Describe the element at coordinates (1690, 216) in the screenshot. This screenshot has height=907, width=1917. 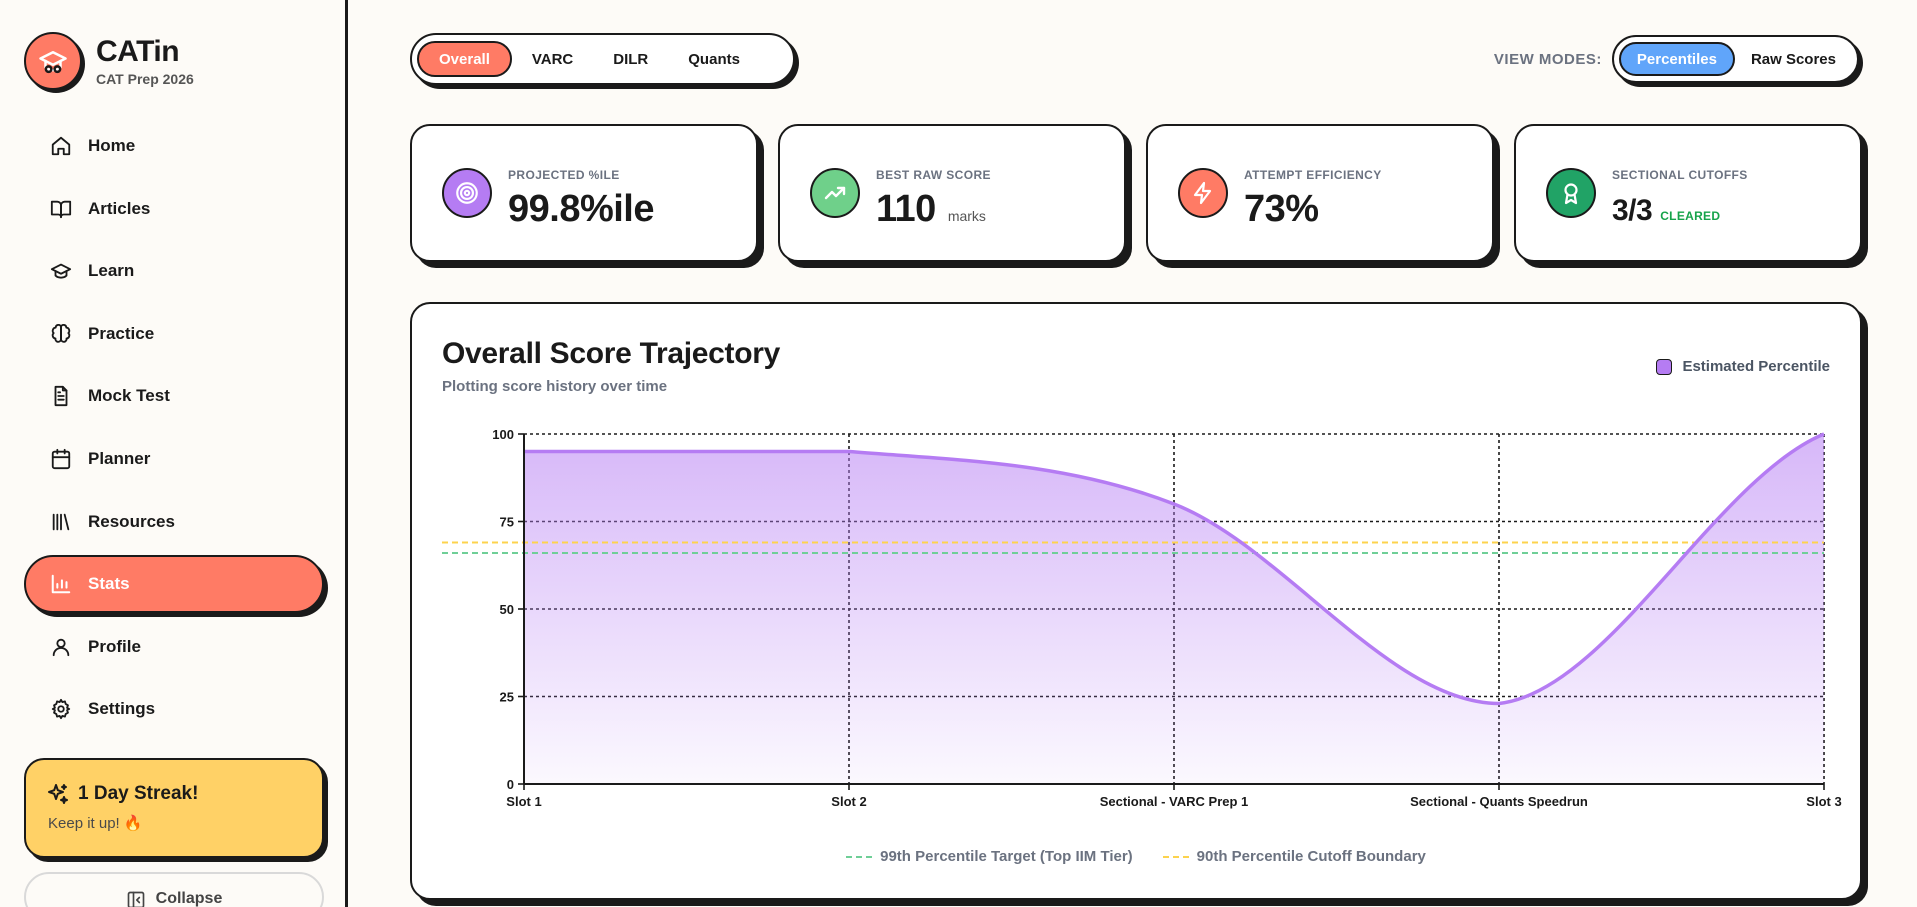
I see `status-badge: CLEARED` at that location.